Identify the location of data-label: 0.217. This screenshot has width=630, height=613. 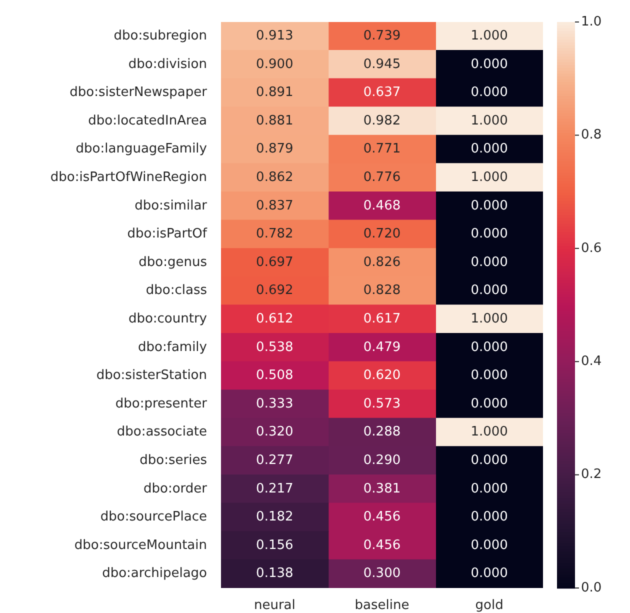
(275, 488).